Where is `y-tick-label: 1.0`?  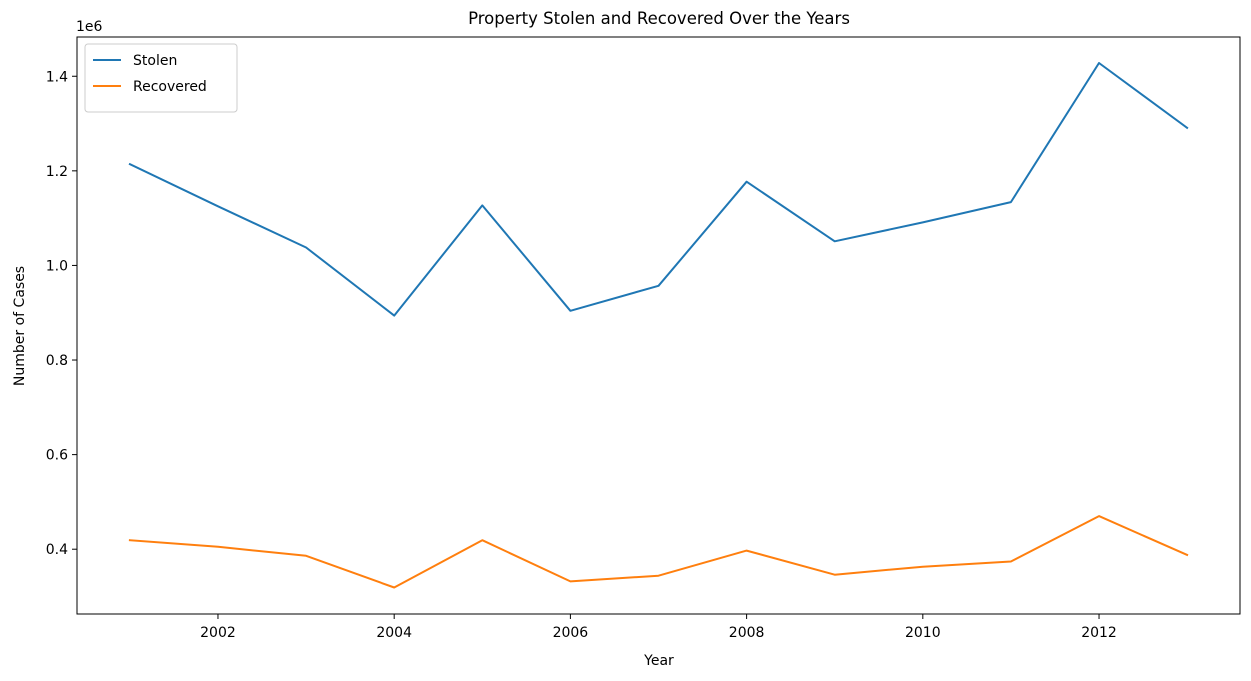 y-tick-label: 1.0 is located at coordinates (57, 266).